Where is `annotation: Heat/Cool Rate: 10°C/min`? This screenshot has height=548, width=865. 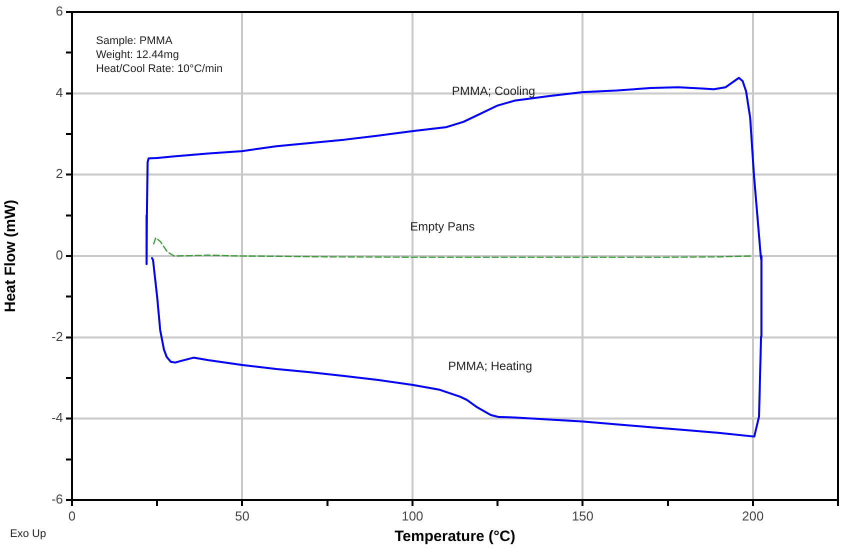
annotation: Heat/Cool Rate: 10°C/min is located at coordinates (159, 69).